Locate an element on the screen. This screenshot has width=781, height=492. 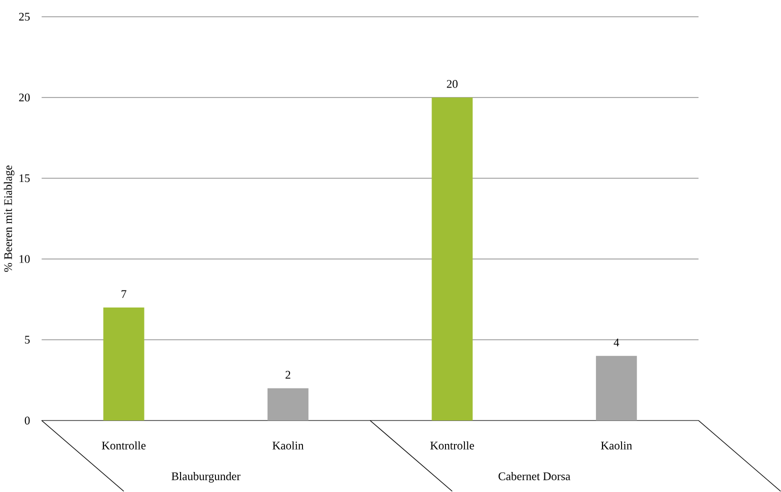
y-axis-title: % Beeren mit Eiablage is located at coordinates (9, 219).